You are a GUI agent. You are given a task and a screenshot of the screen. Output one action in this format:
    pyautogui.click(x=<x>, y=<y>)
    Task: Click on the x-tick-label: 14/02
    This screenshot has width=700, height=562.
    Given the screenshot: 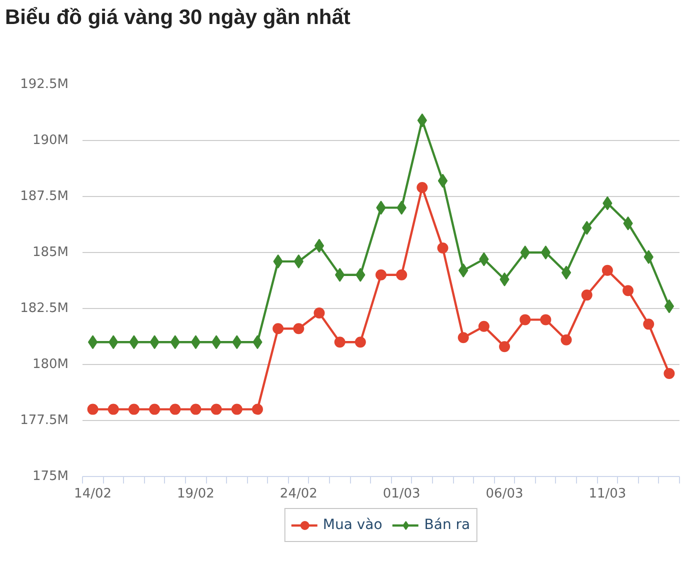 What is the action you would take?
    pyautogui.click(x=93, y=494)
    